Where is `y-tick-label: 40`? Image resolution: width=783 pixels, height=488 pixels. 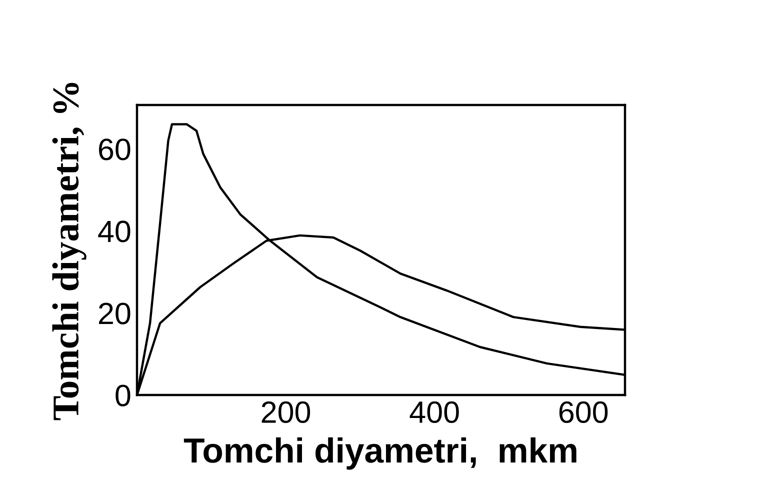 y-tick-label: 40 is located at coordinates (114, 231).